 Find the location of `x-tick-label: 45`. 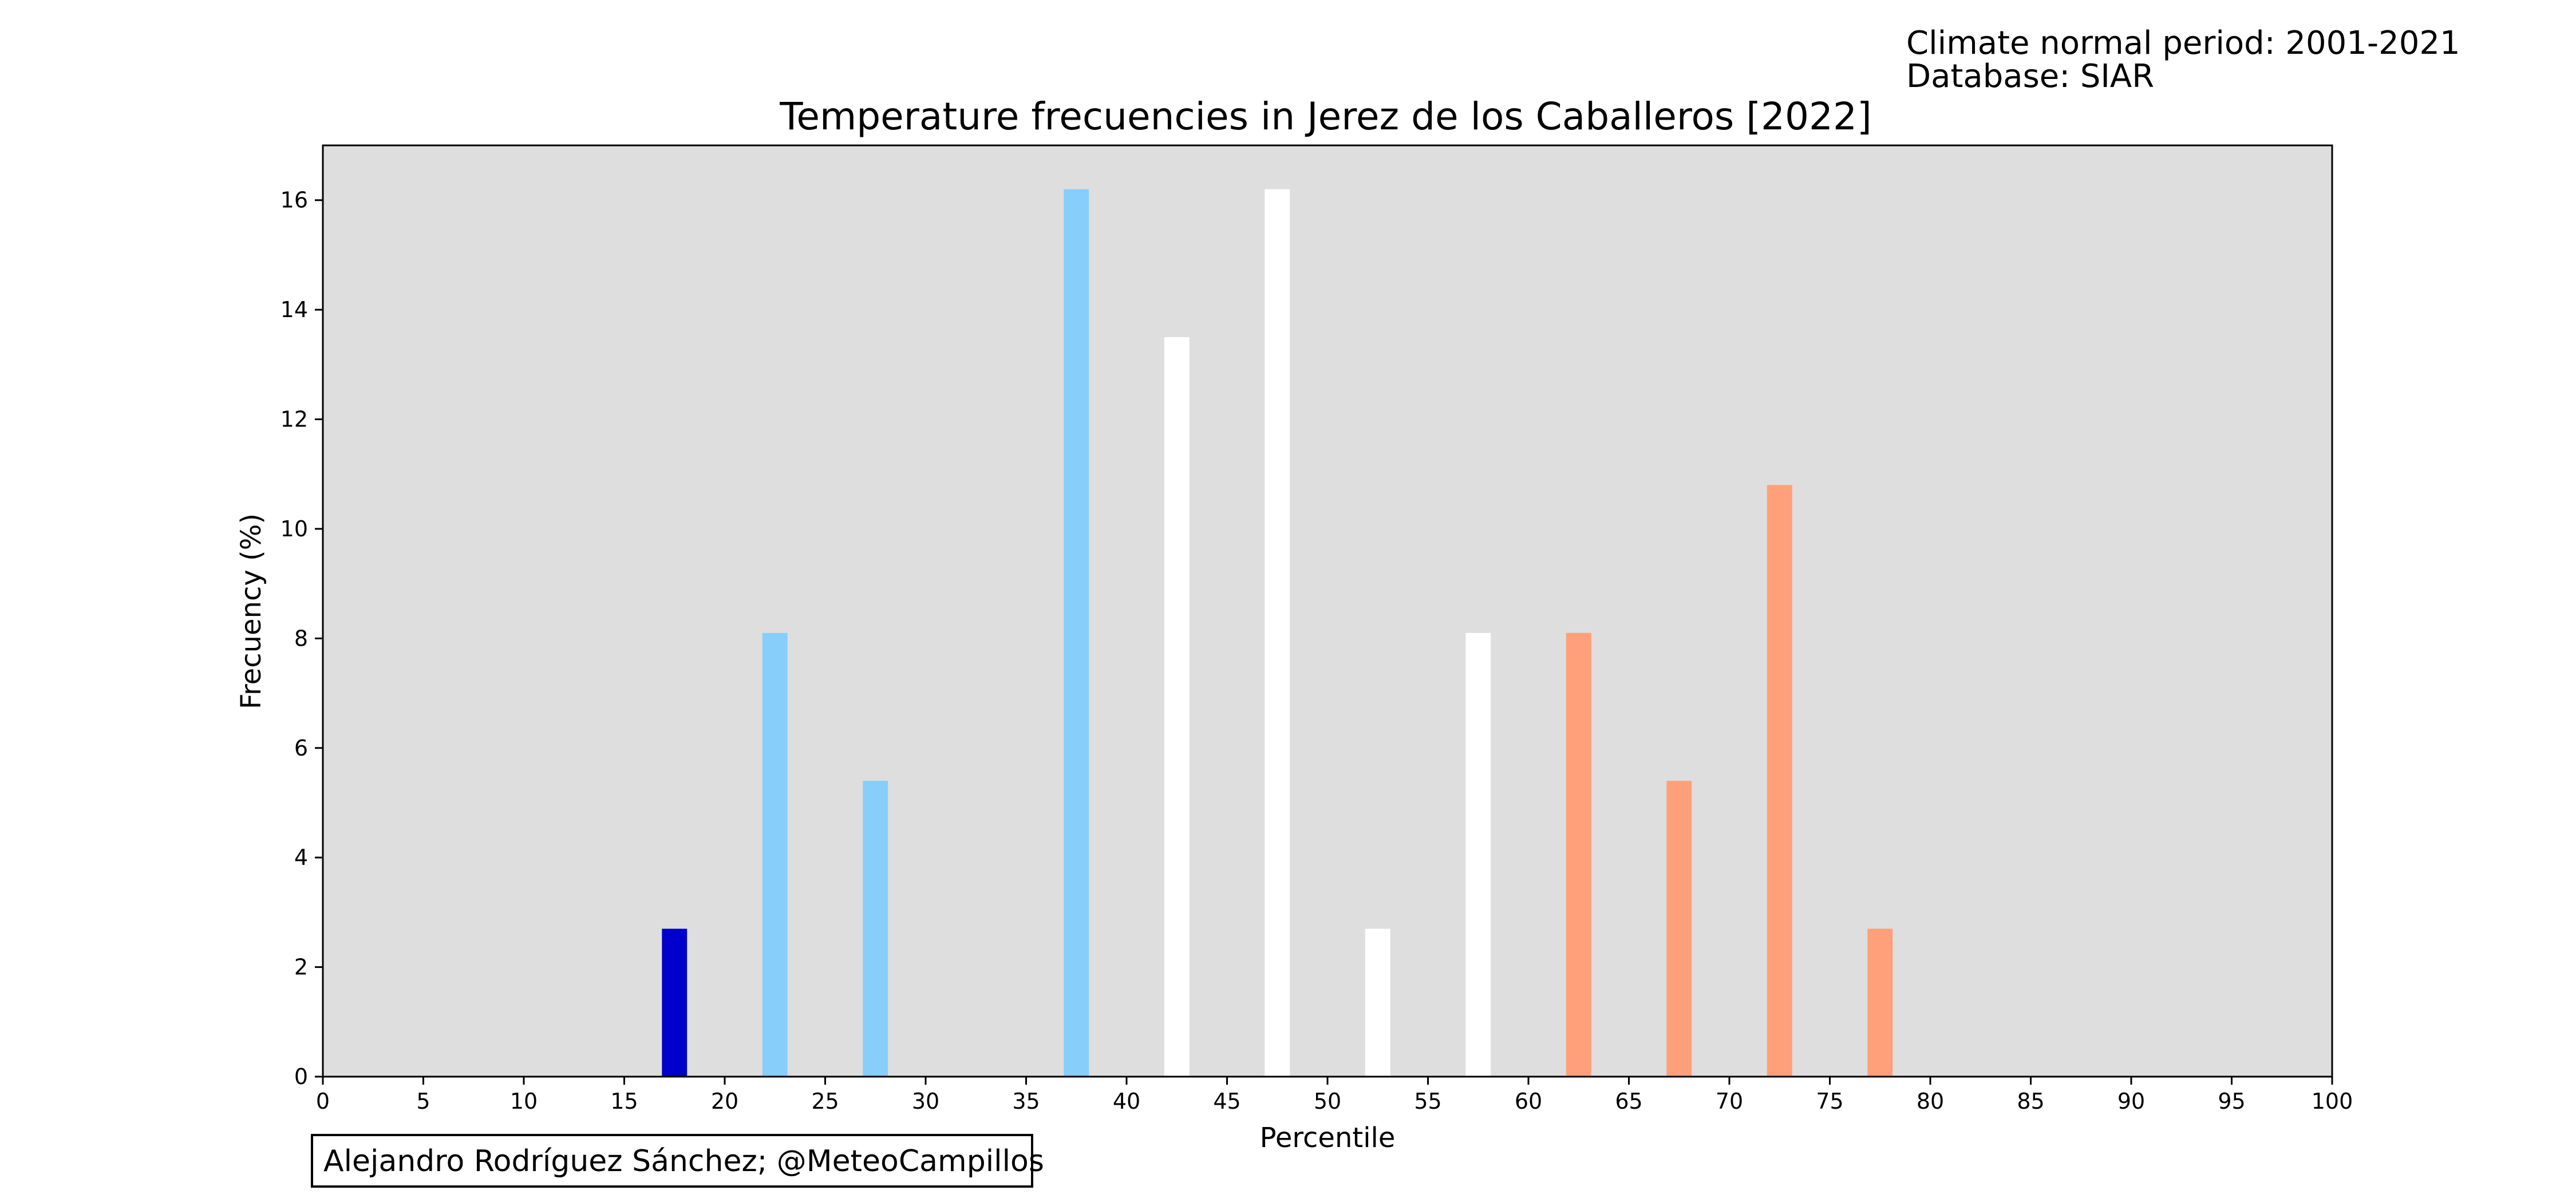

x-tick-label: 45 is located at coordinates (1226, 1102).